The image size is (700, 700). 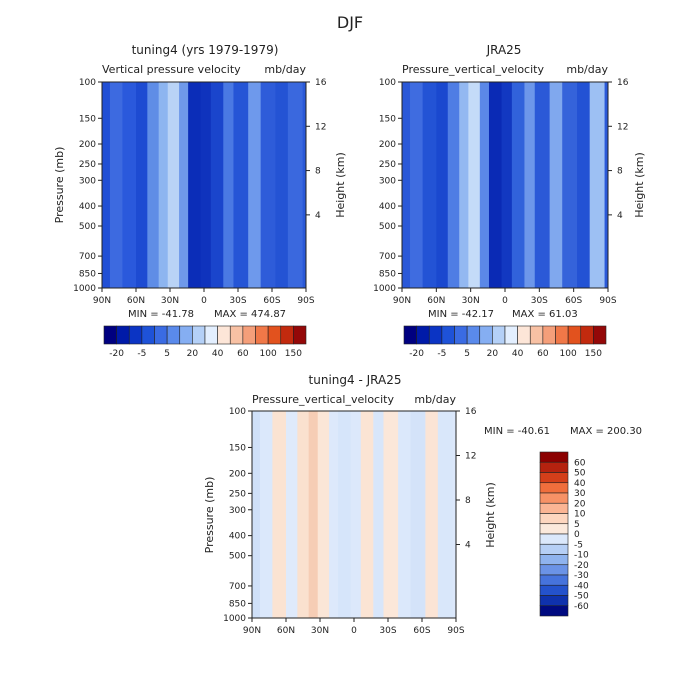 I want to click on page-title: DJF, so click(x=350, y=22).